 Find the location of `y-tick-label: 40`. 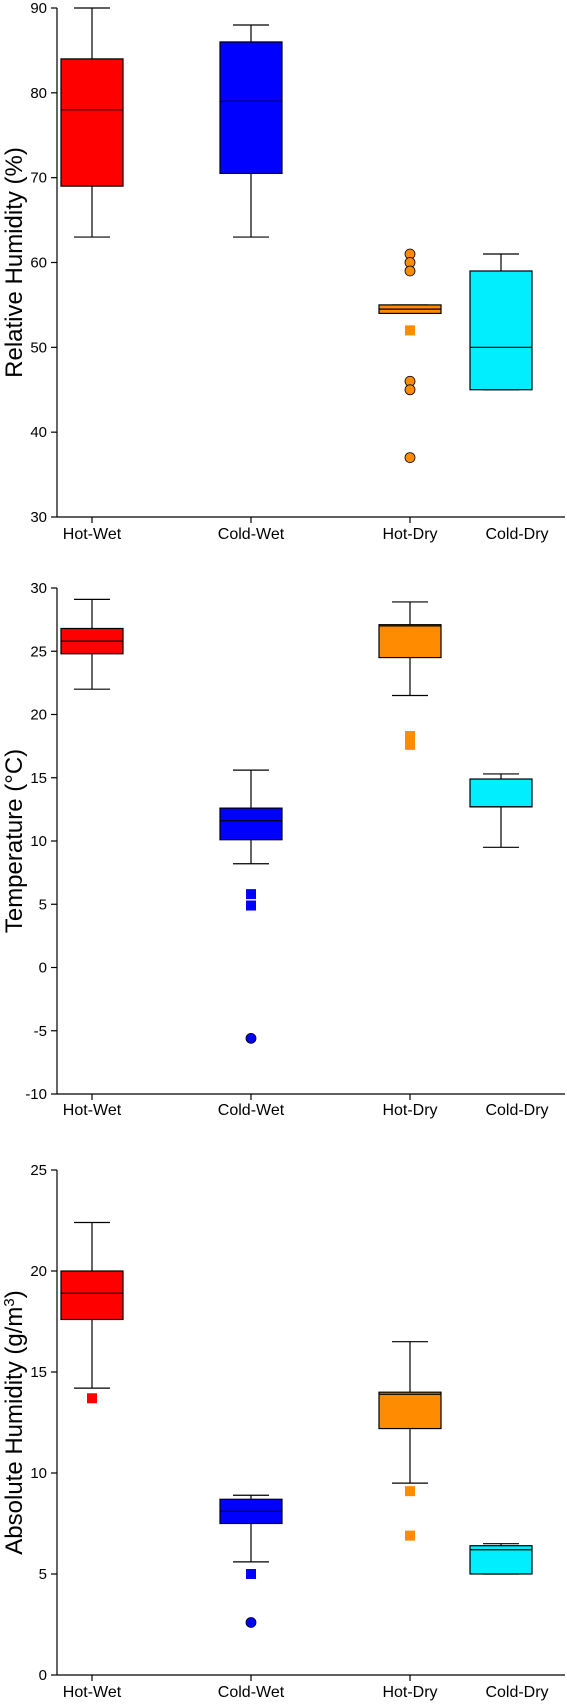

y-tick-label: 40 is located at coordinates (38, 432).